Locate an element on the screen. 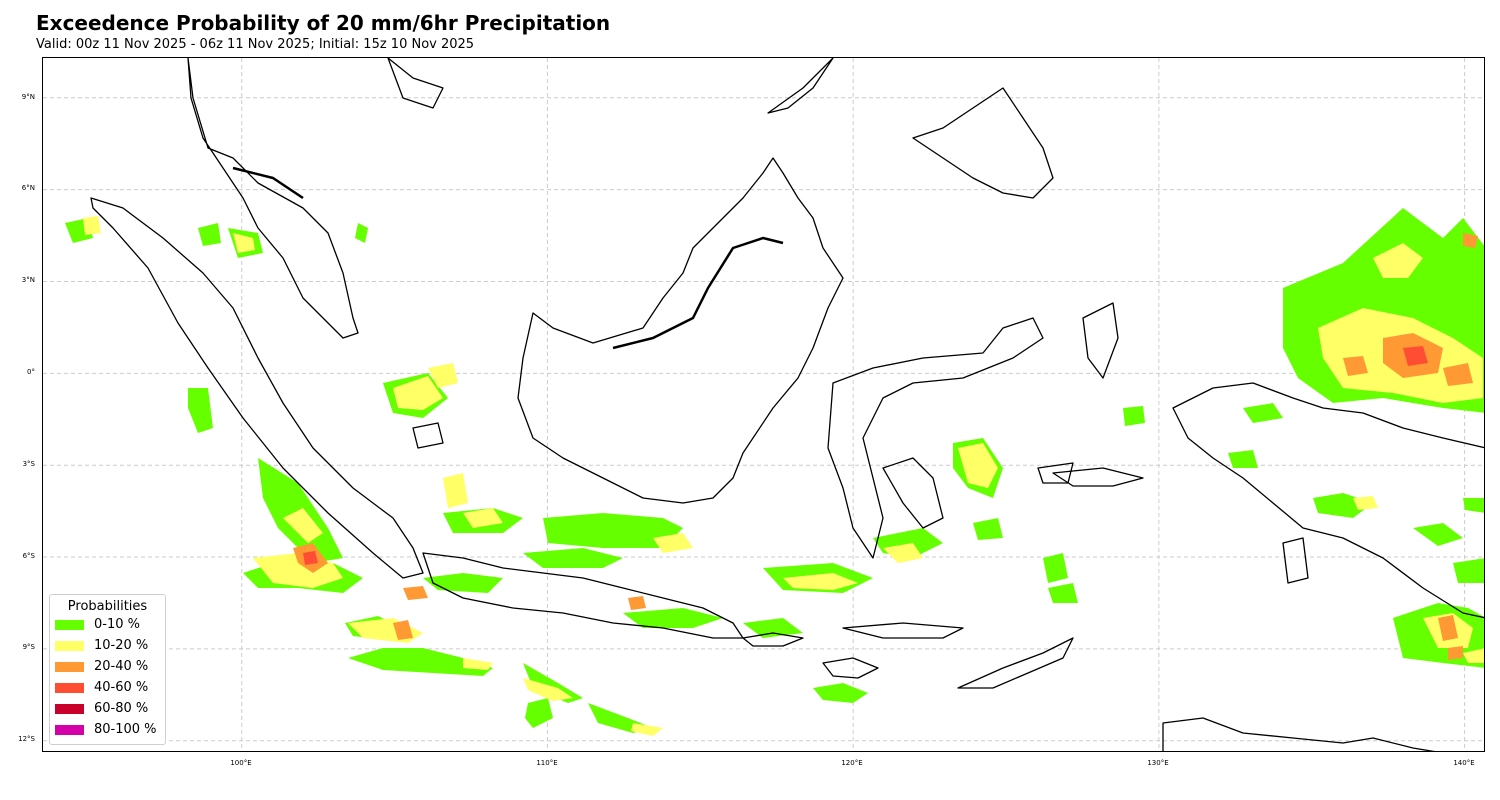 The width and height of the screenshot is (1500, 800). bali-lombok-coast is located at coordinates (773, 639).